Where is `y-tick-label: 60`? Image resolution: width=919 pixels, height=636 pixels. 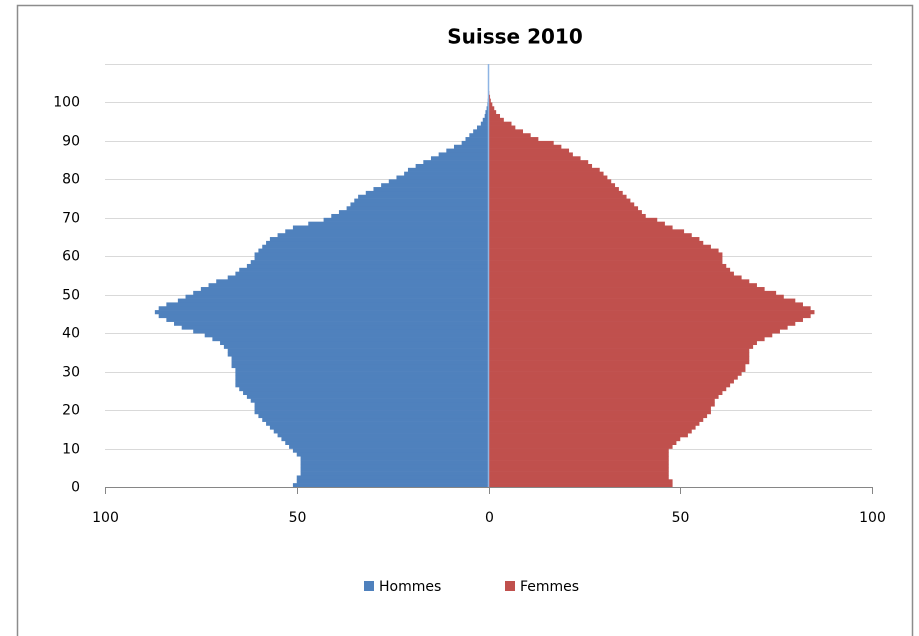 y-tick-label: 60 is located at coordinates (71, 257).